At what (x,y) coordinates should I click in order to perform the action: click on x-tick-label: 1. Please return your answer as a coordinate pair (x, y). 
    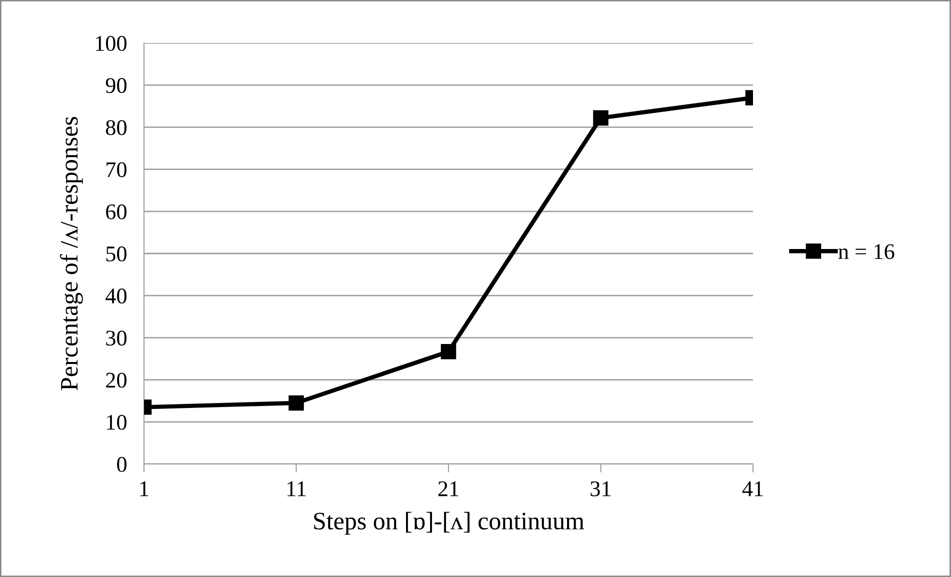
    Looking at the image, I should click on (144, 488).